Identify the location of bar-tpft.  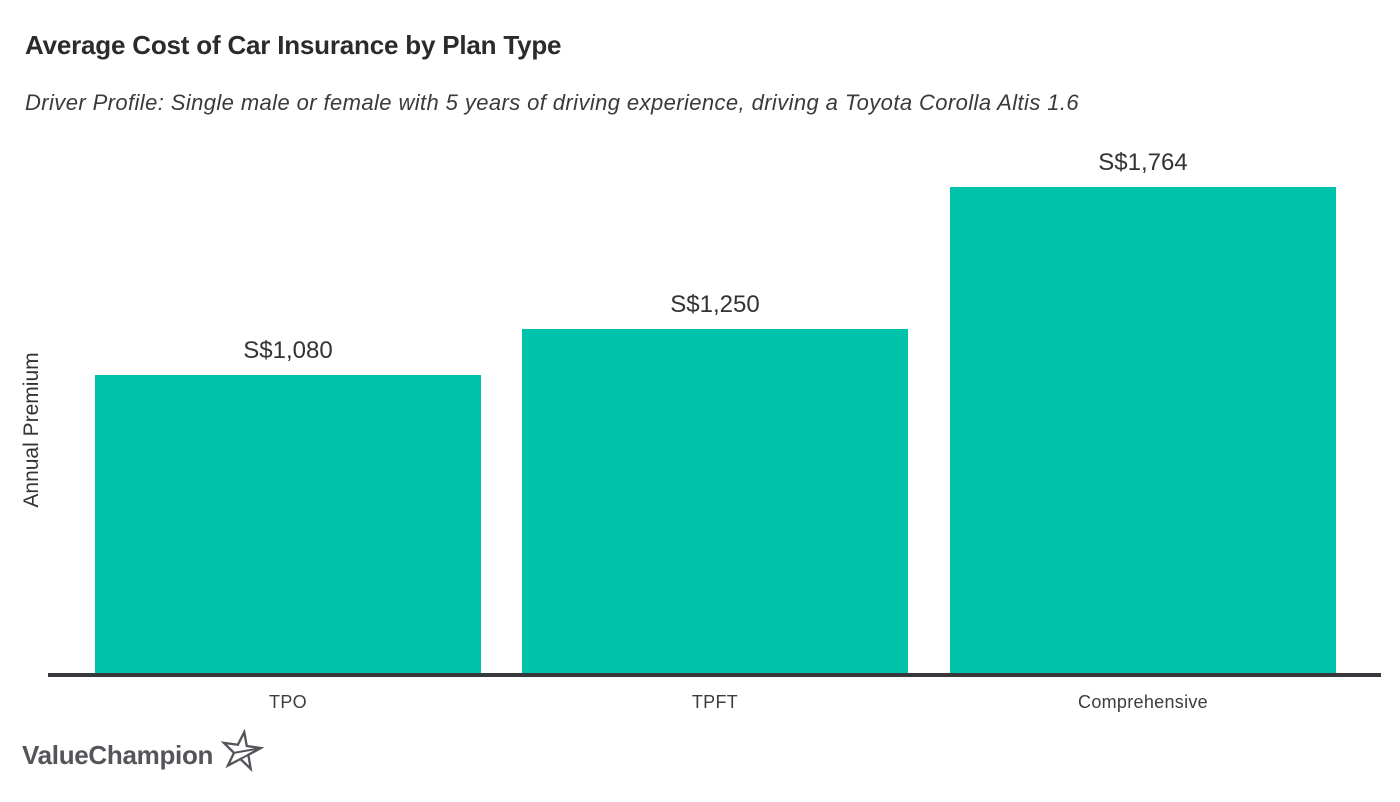
(715, 501).